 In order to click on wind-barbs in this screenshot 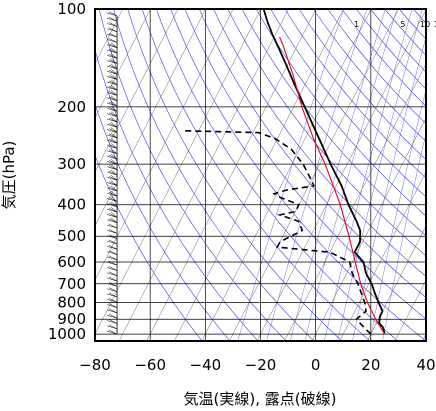, I will do `click(112, 173)`.